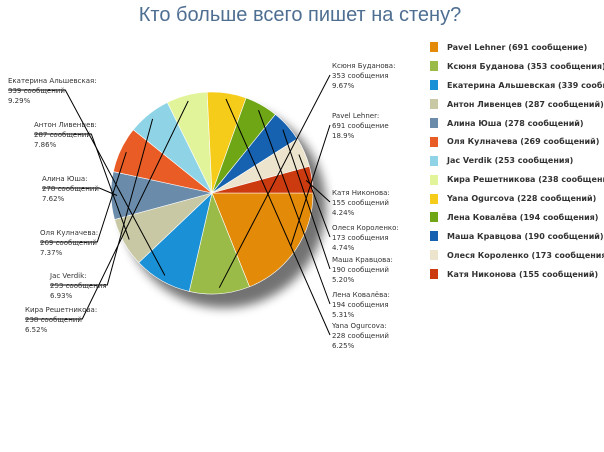  I want to click on callout-percent: 18.9%, so click(343, 136).